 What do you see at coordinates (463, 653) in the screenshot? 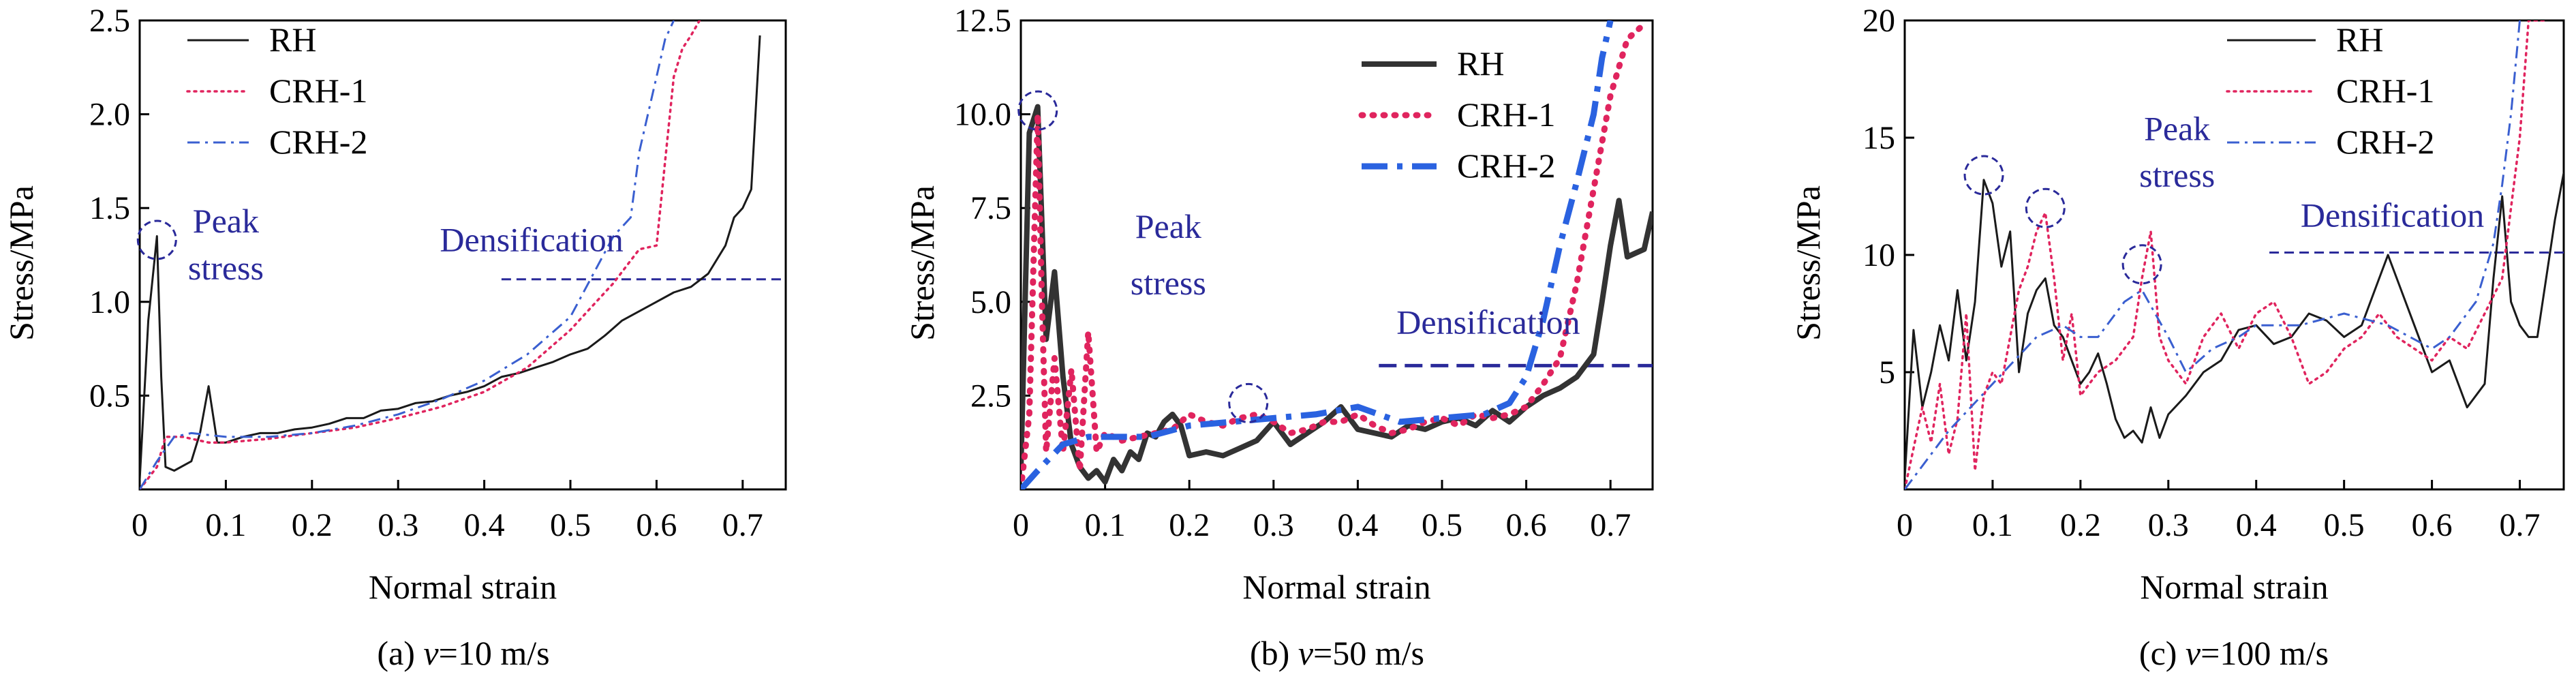
I see `chart-caption: (a) v=10 m/s` at bounding box center [463, 653].